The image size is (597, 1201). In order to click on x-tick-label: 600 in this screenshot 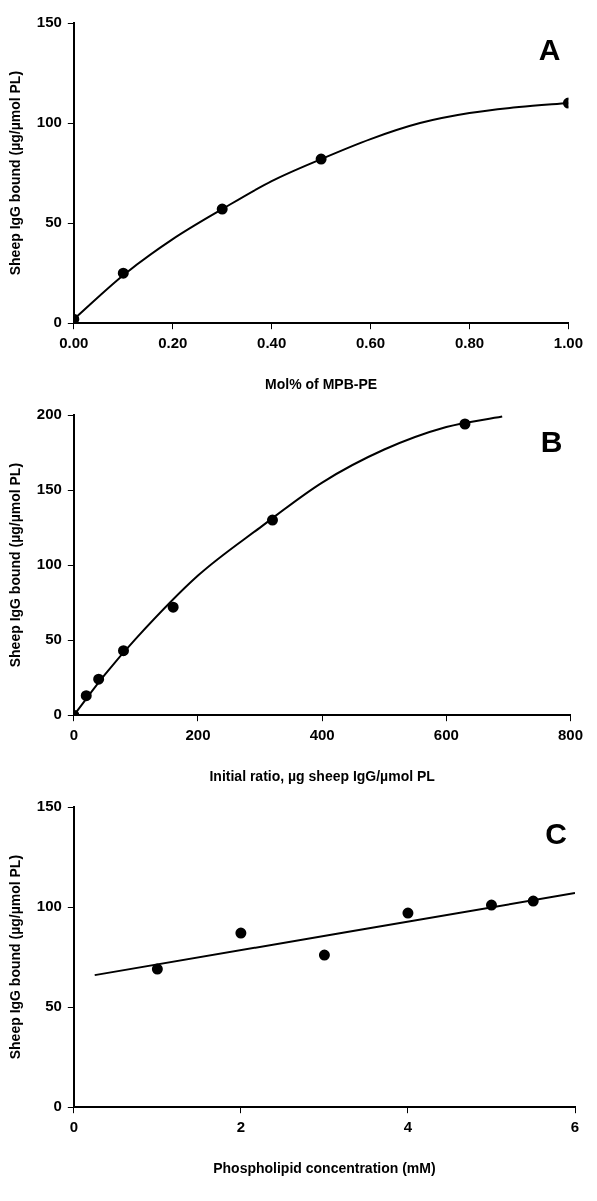, I will do `click(446, 735)`.